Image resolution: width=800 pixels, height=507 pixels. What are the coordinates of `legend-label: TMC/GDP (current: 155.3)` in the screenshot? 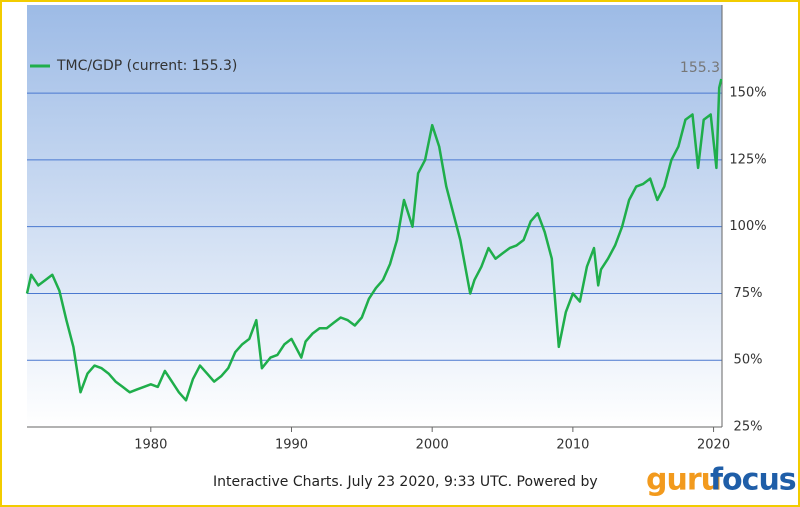 It's located at (146, 66).